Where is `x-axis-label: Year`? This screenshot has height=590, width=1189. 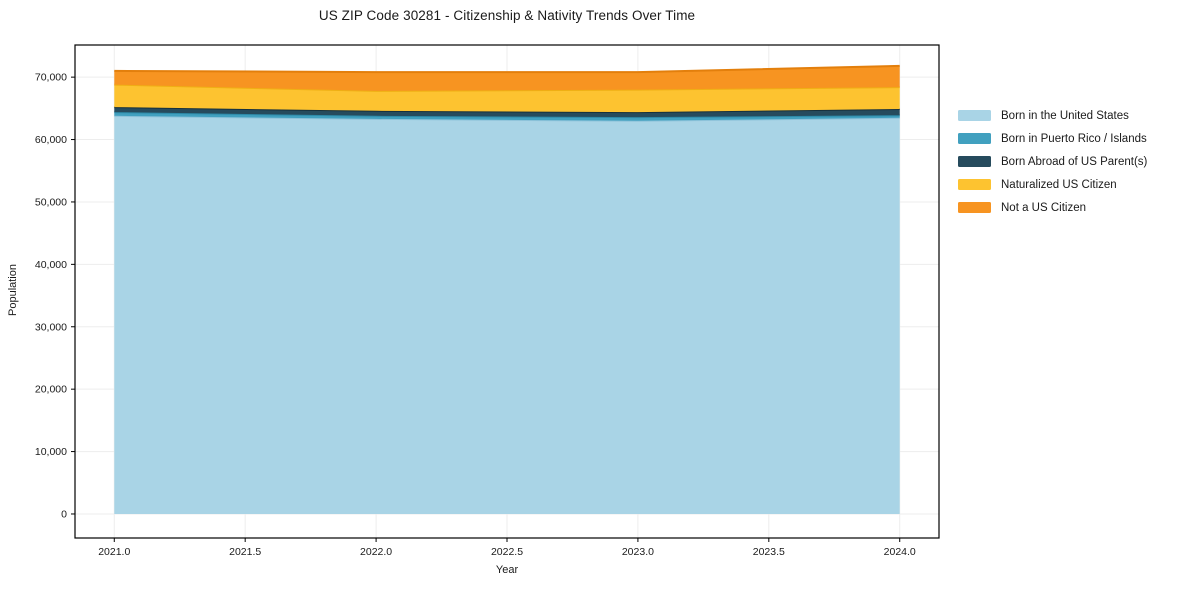 x-axis-label: Year is located at coordinates (507, 570).